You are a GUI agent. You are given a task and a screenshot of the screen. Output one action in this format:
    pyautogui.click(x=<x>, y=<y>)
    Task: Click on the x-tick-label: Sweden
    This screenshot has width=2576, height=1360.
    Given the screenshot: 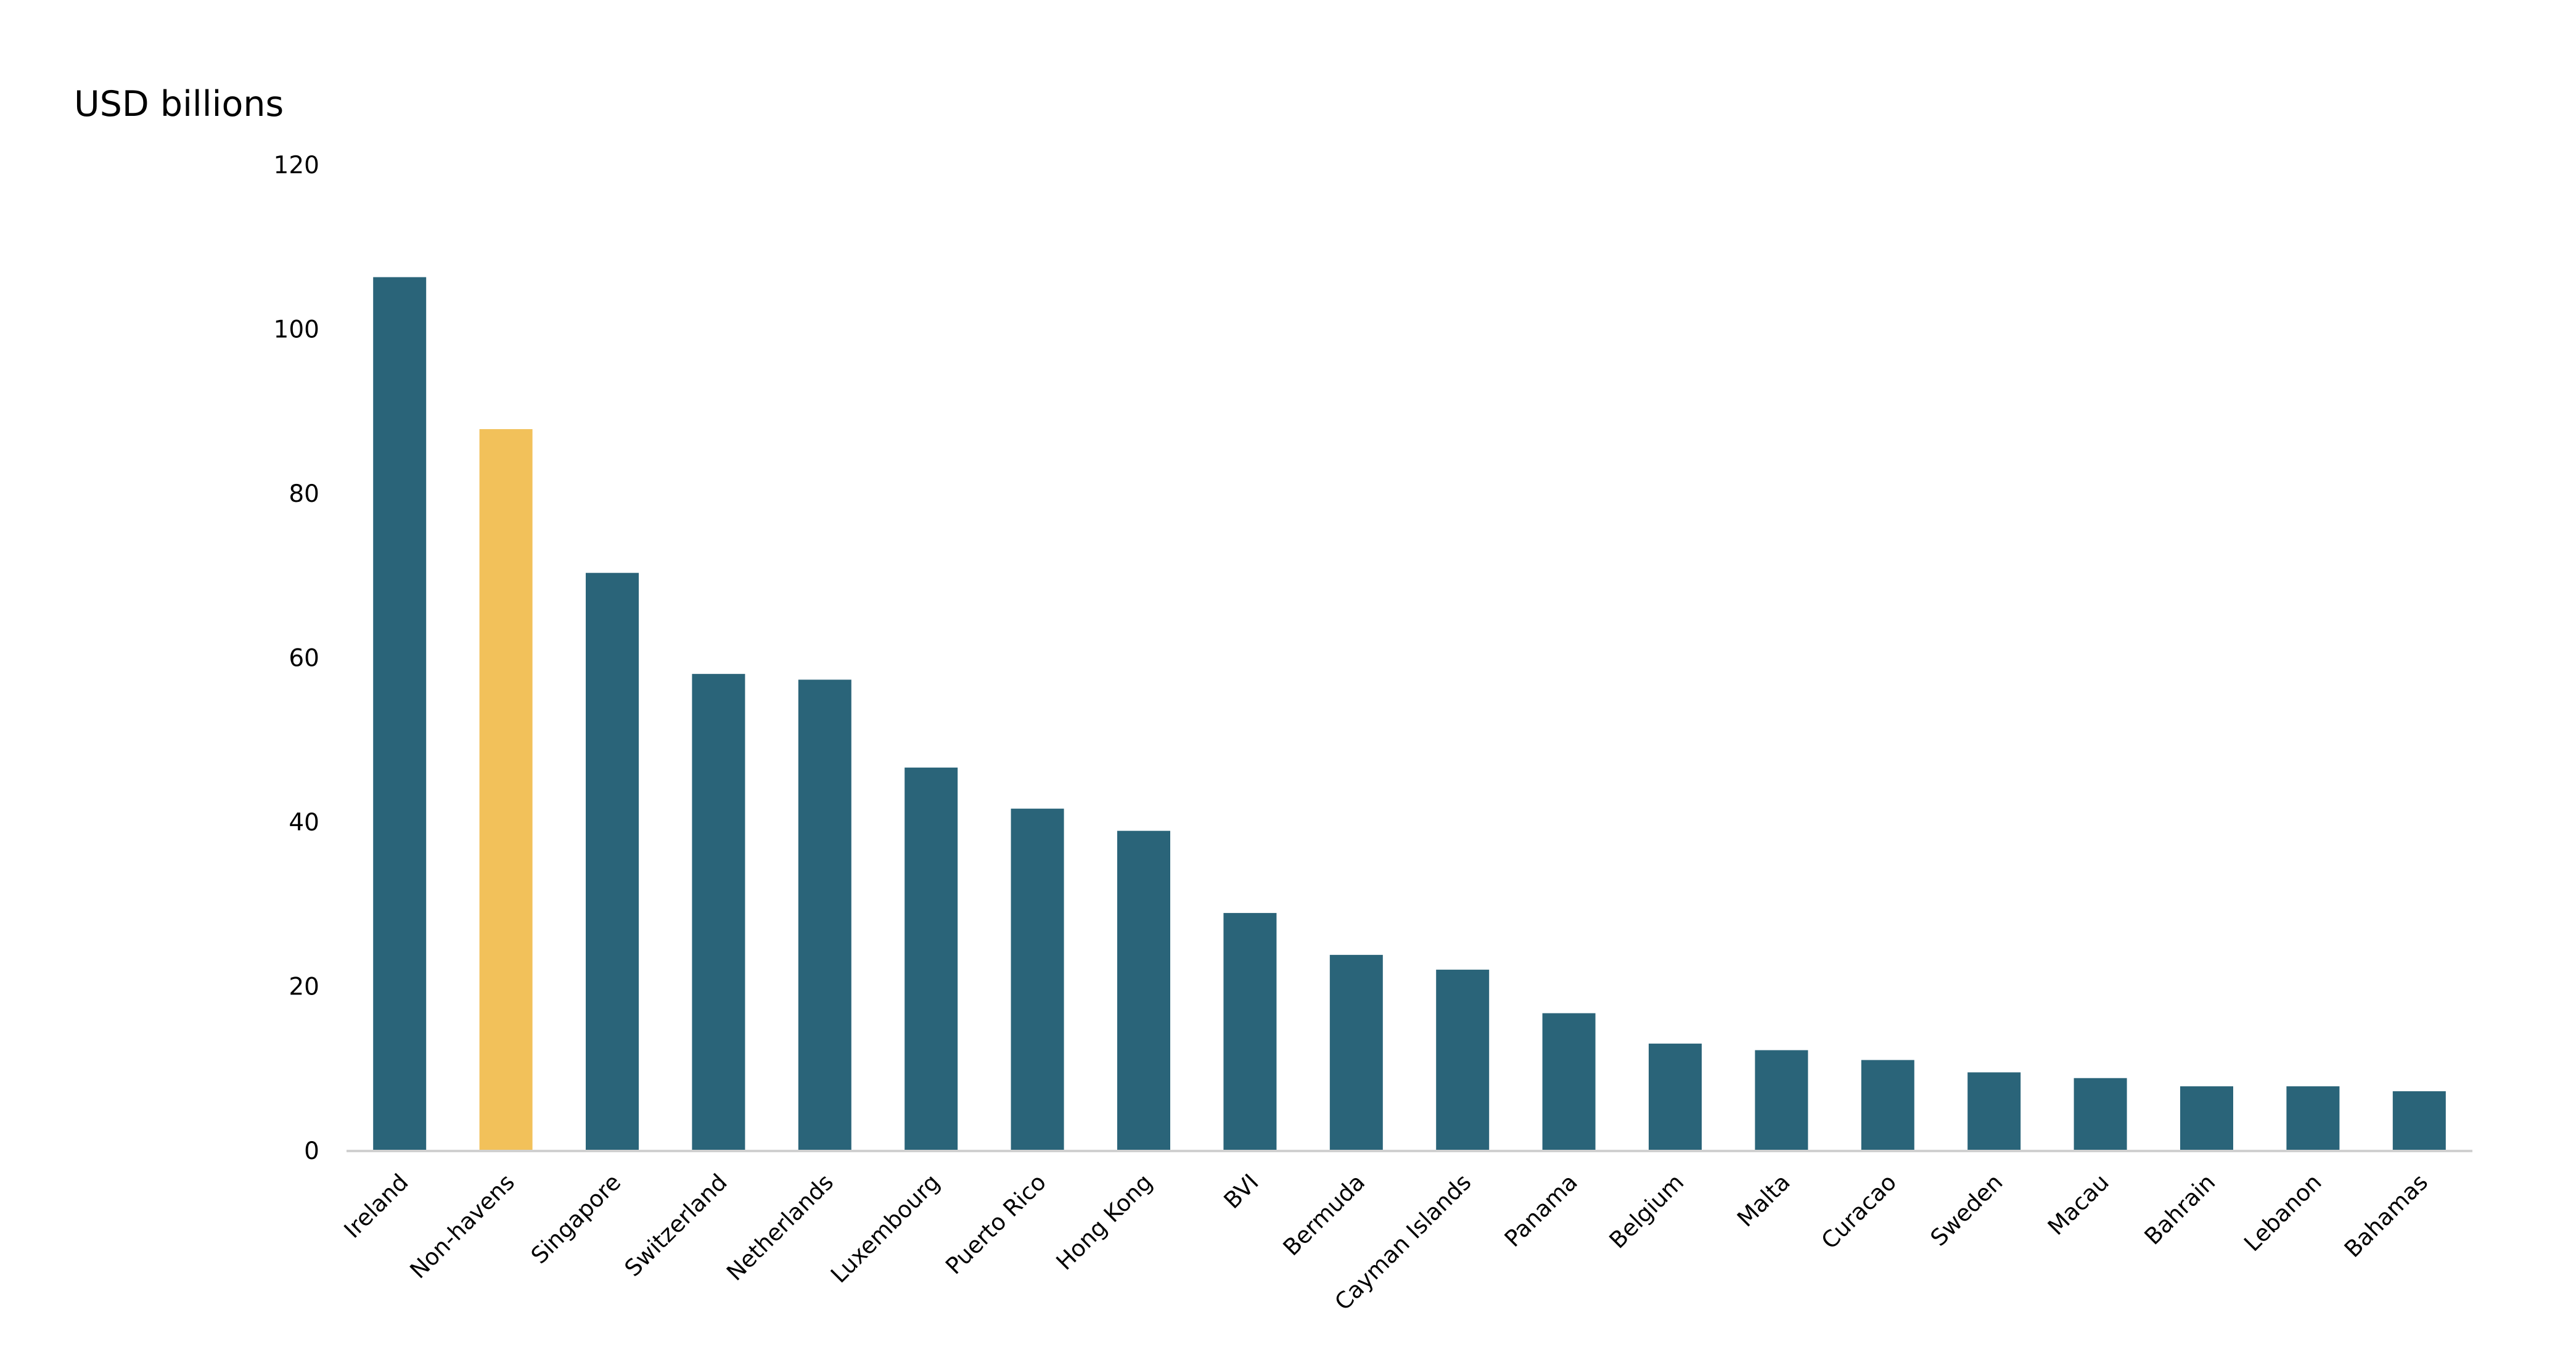 What is the action you would take?
    pyautogui.click(x=1967, y=1210)
    